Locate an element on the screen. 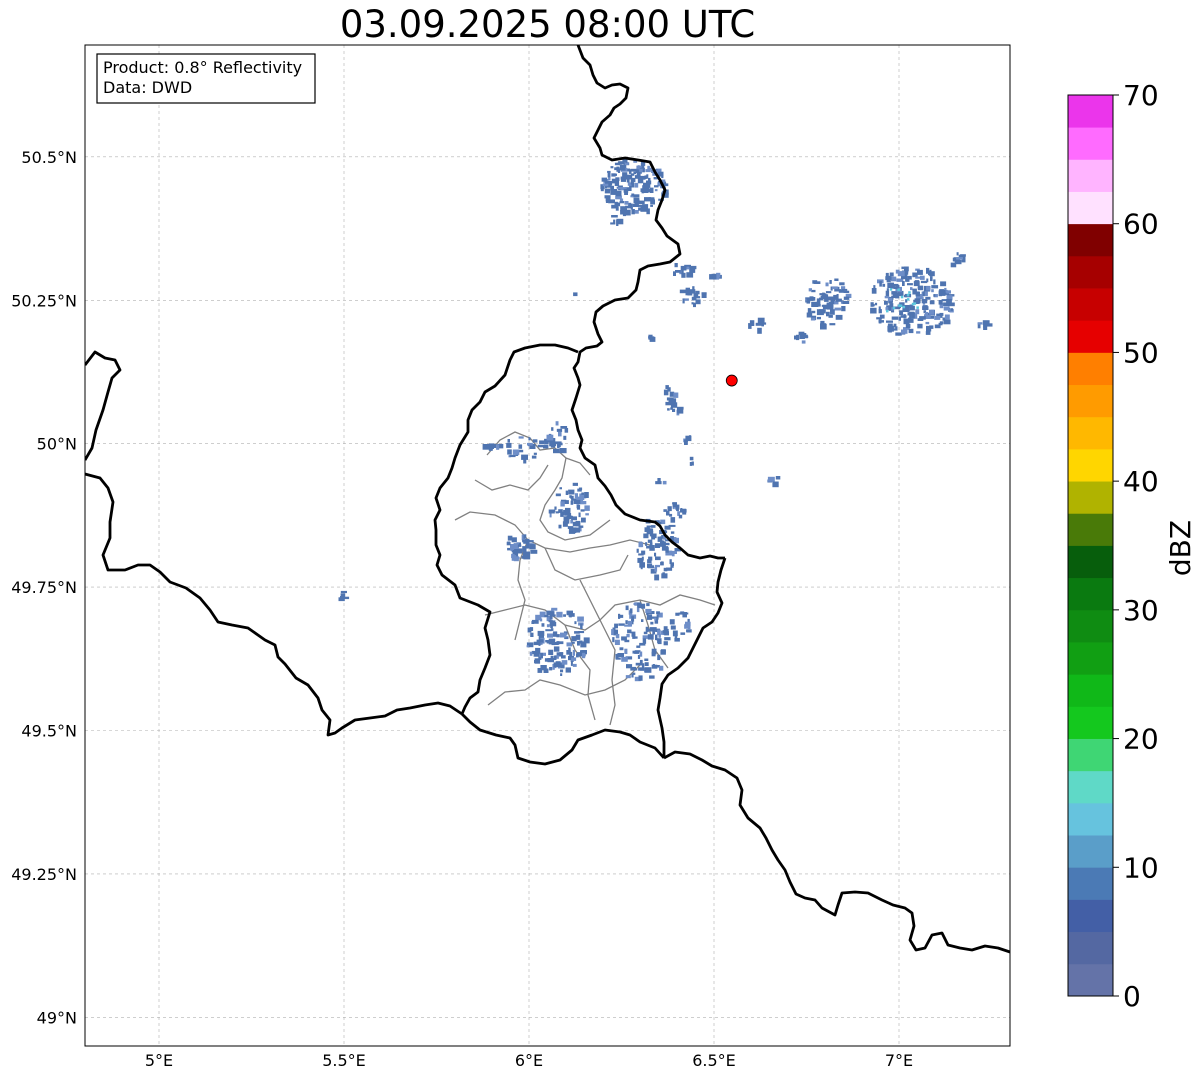 The height and width of the screenshot is (1081, 1202). radar-site-marker is located at coordinates (731, 380).